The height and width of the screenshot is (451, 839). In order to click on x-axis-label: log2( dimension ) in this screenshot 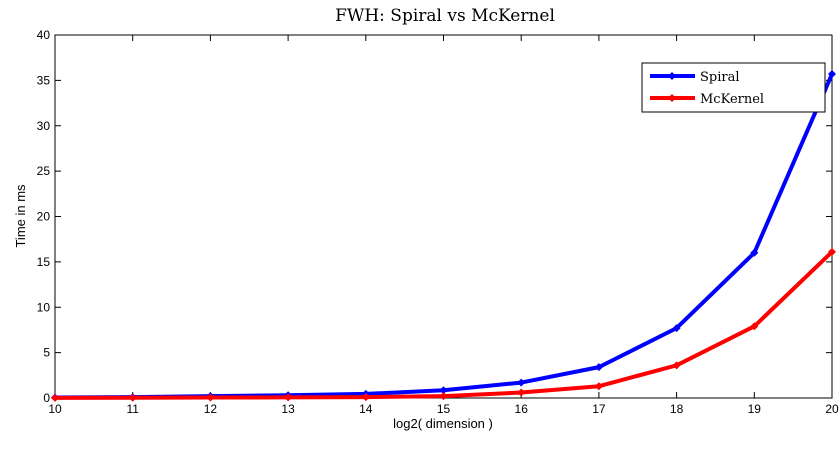, I will do `click(443, 423)`.